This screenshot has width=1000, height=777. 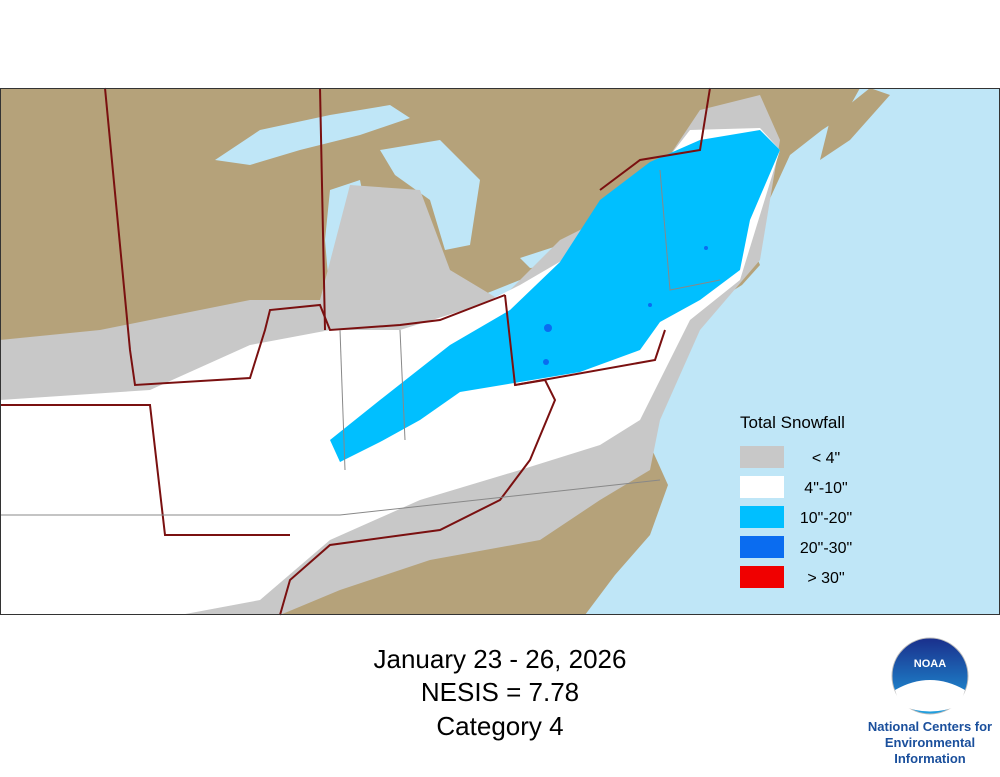 What do you see at coordinates (930, 696) in the screenshot?
I see `logo-bird` at bounding box center [930, 696].